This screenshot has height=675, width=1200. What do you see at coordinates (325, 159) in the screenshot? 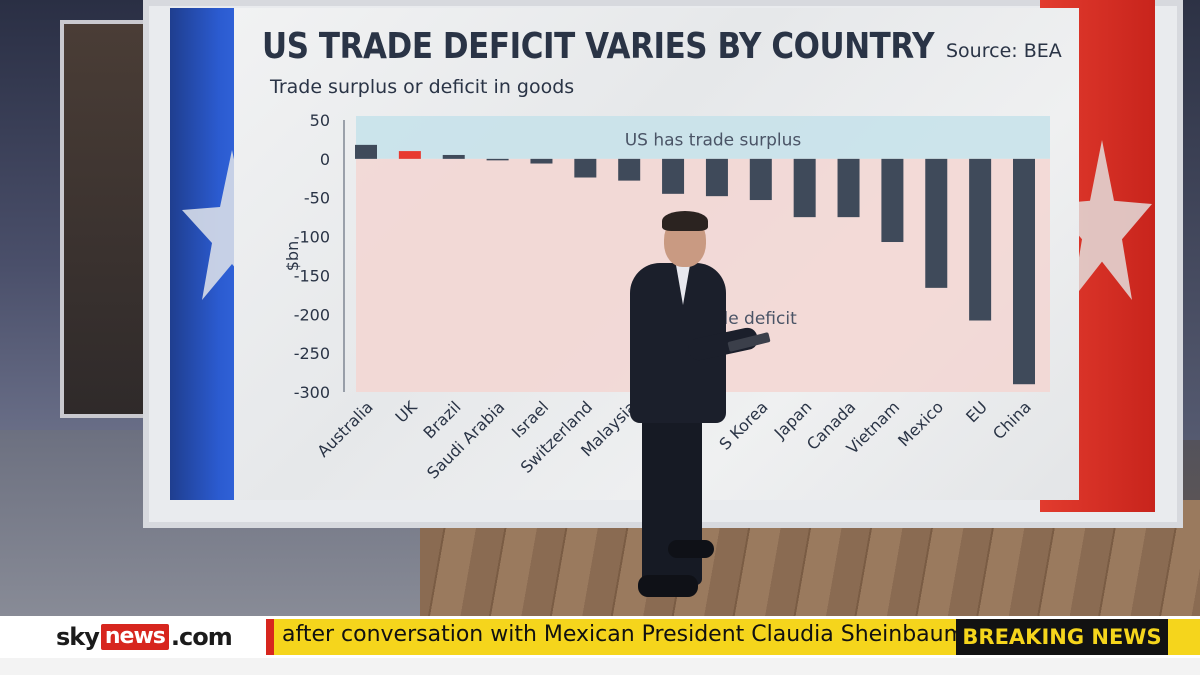
I see `y-tick-label: 0` at bounding box center [325, 159].